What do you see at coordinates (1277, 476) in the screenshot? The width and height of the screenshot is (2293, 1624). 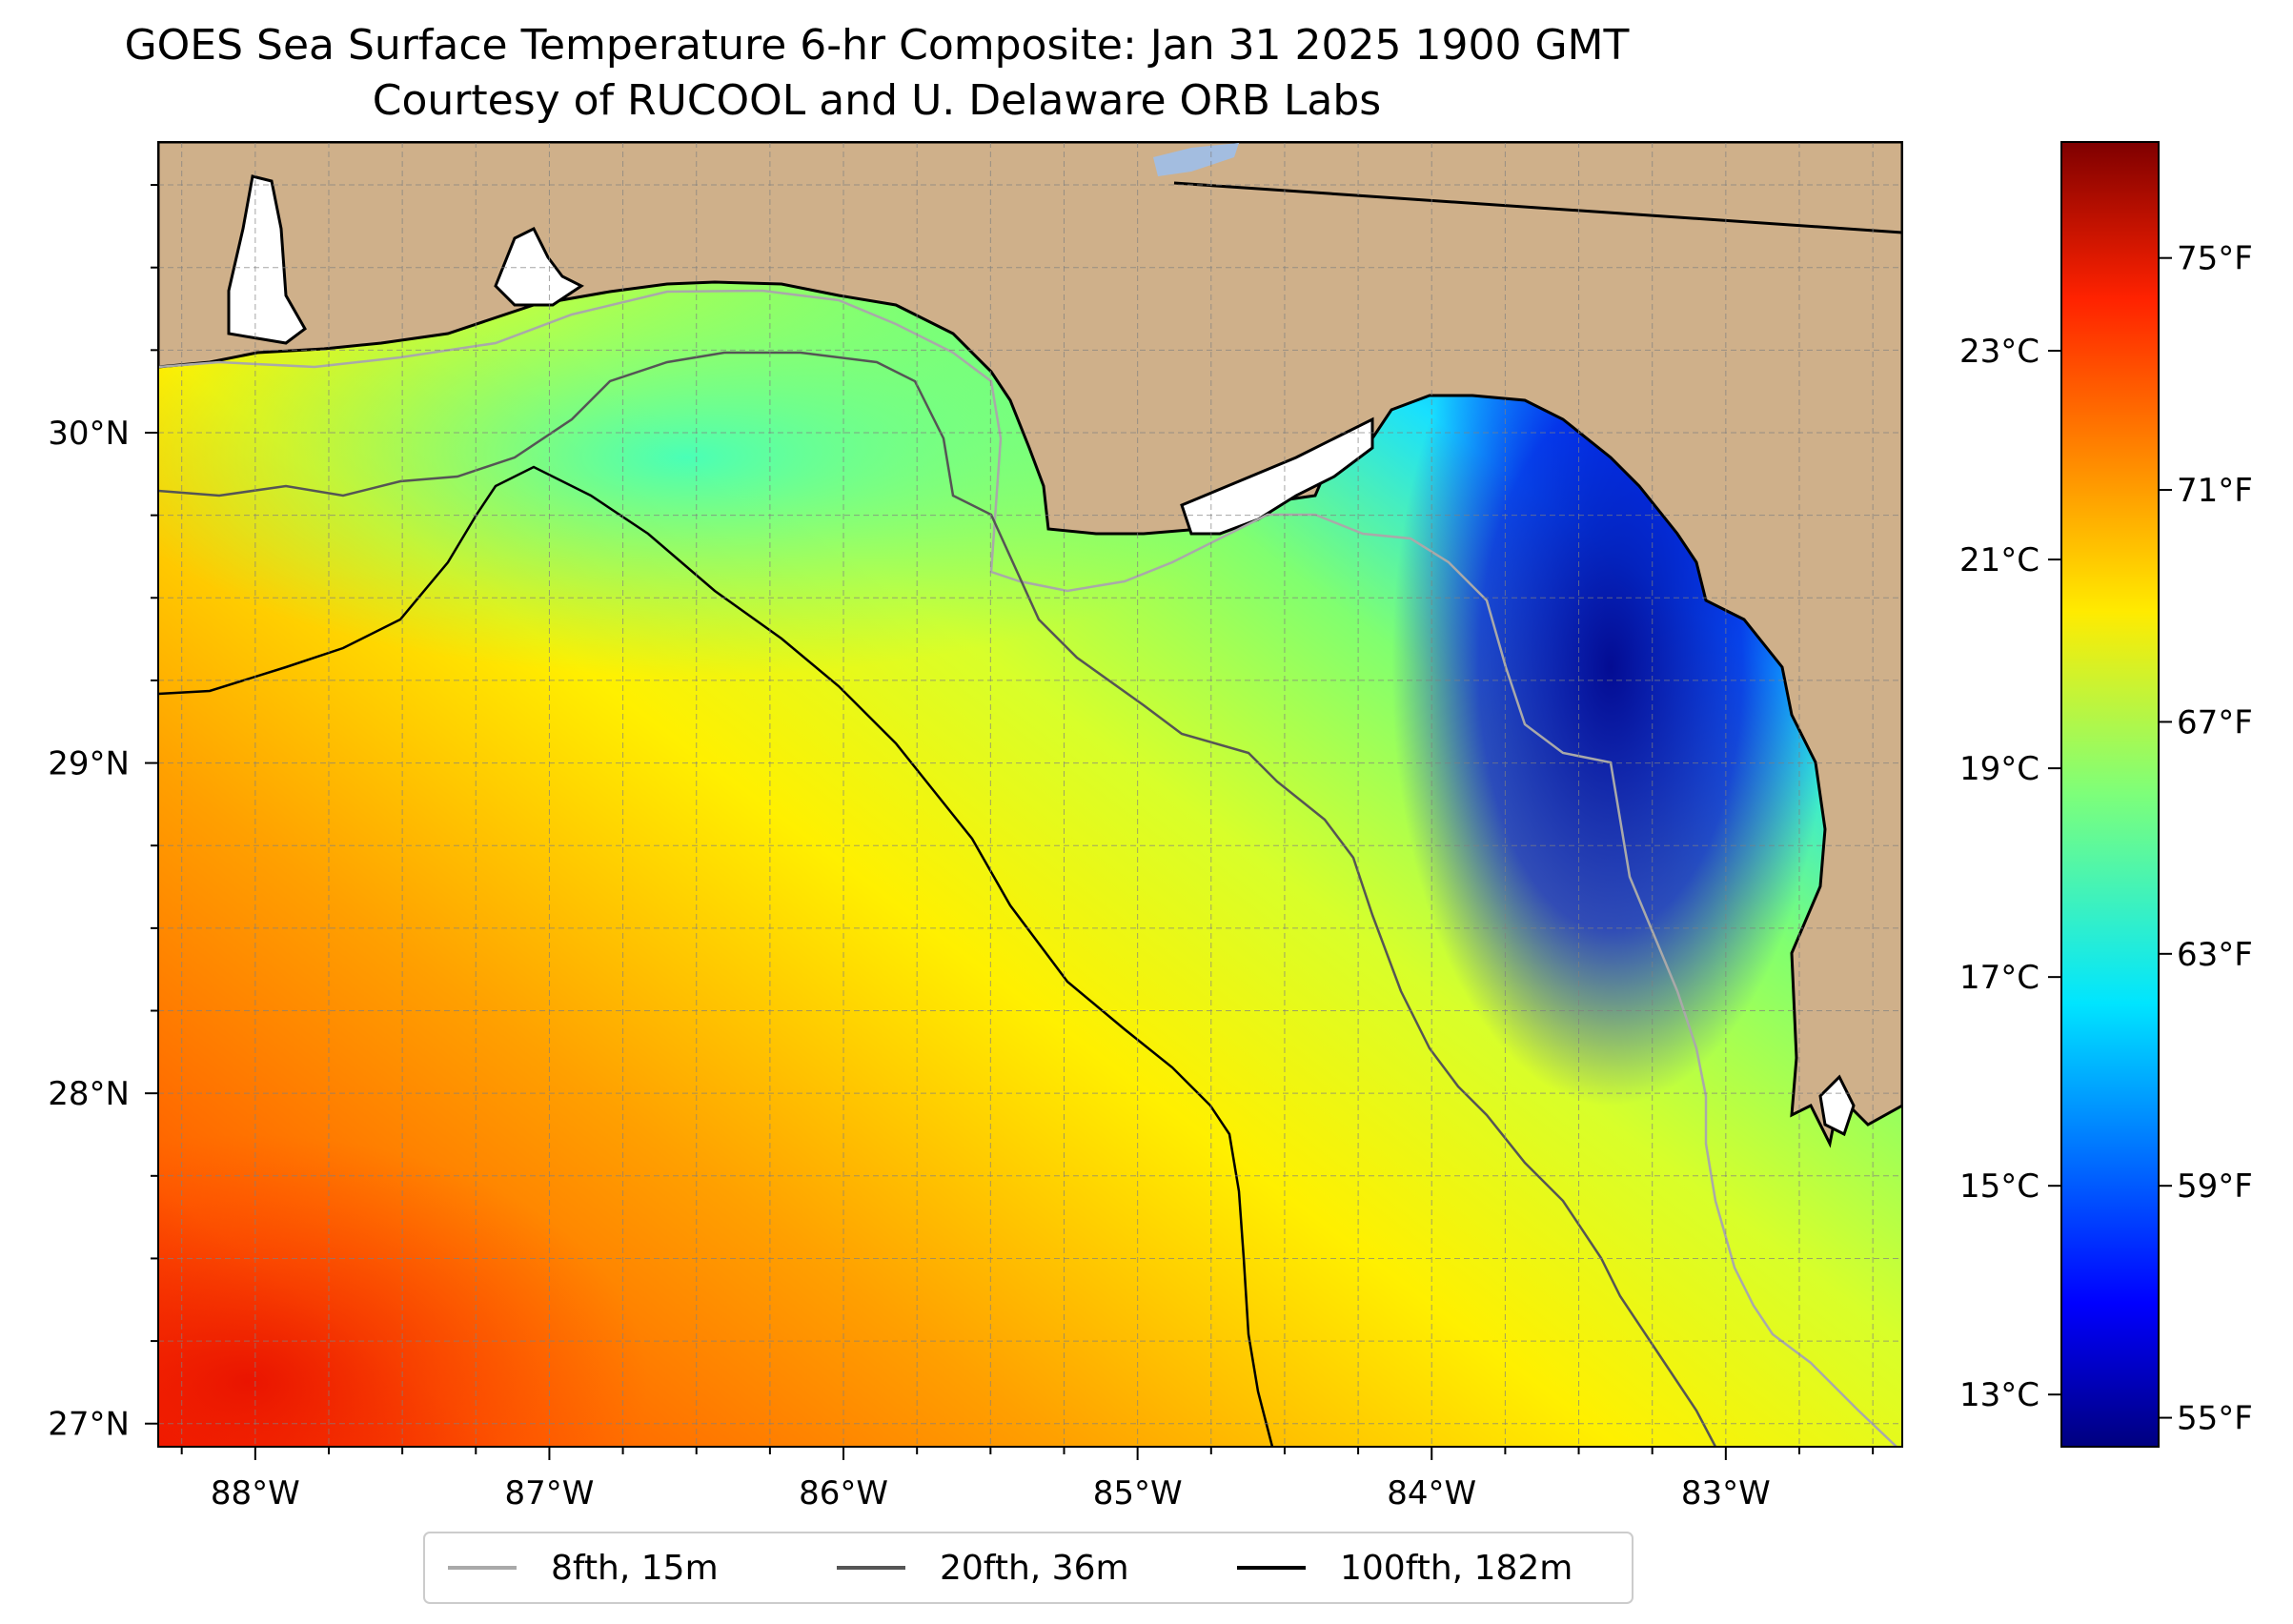 I see `bay-apalachicola` at bounding box center [1277, 476].